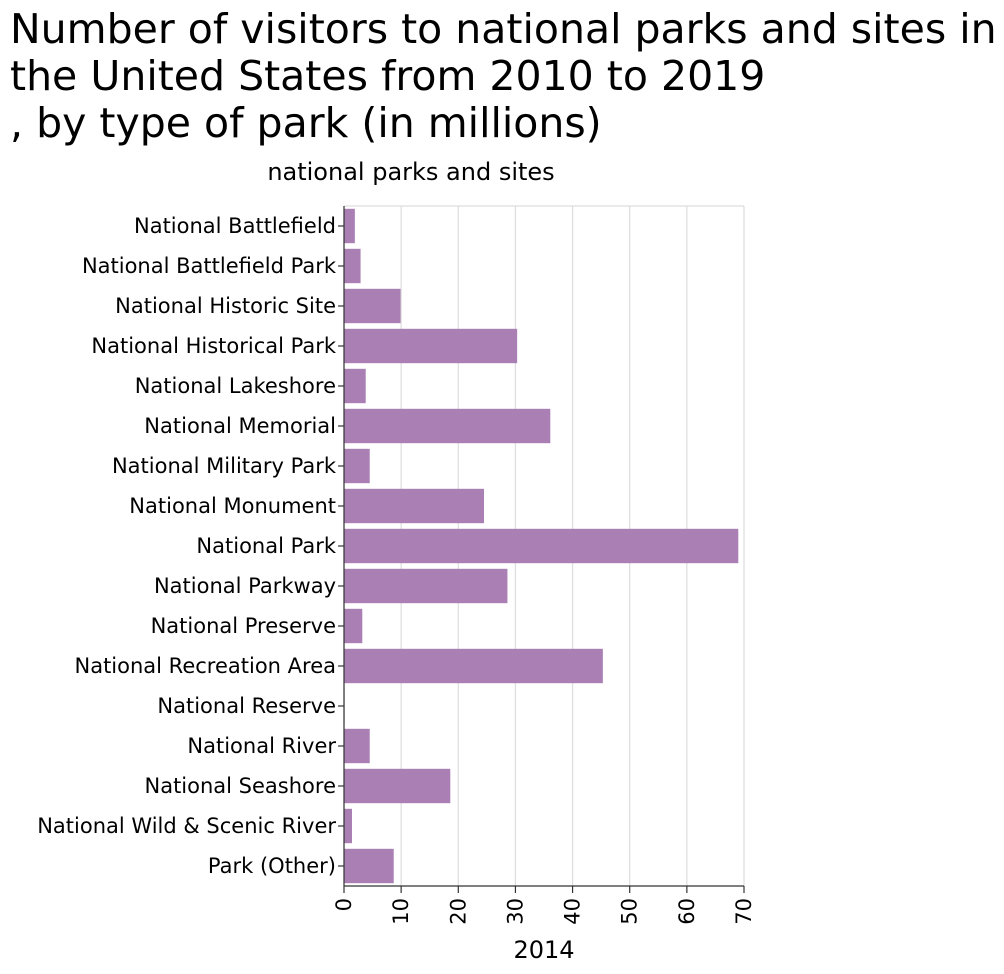 The height and width of the screenshot is (974, 1004). I want to click on y-tick-label: National Park, so click(266, 546).